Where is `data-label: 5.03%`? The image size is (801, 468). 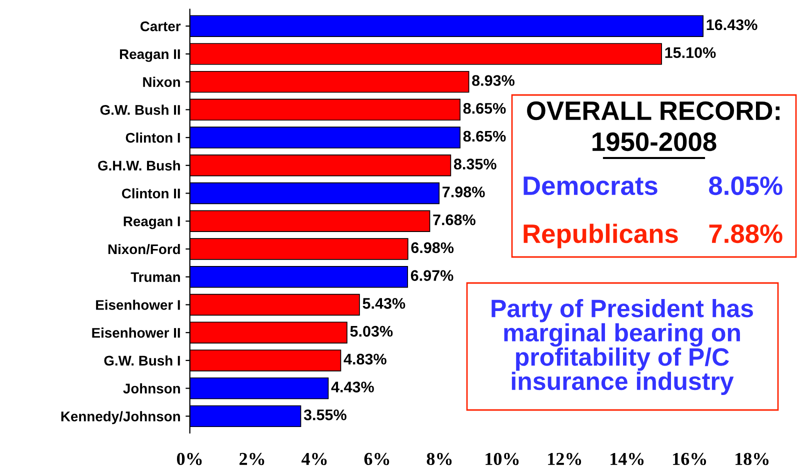
data-label: 5.03% is located at coordinates (371, 331).